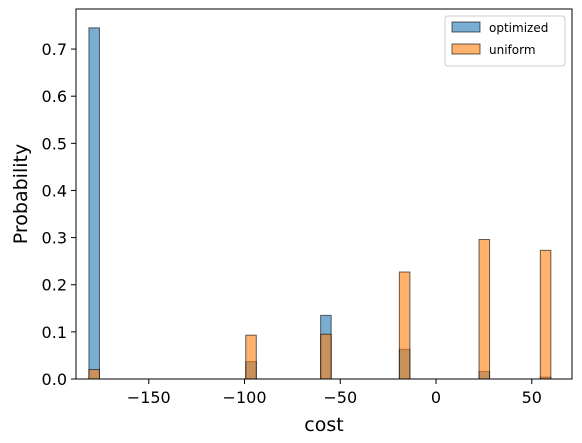 Image resolution: width=582 pixels, height=443 pixels. Describe the element at coordinates (340, 397) in the screenshot. I see `x-tick-label: −50` at that location.